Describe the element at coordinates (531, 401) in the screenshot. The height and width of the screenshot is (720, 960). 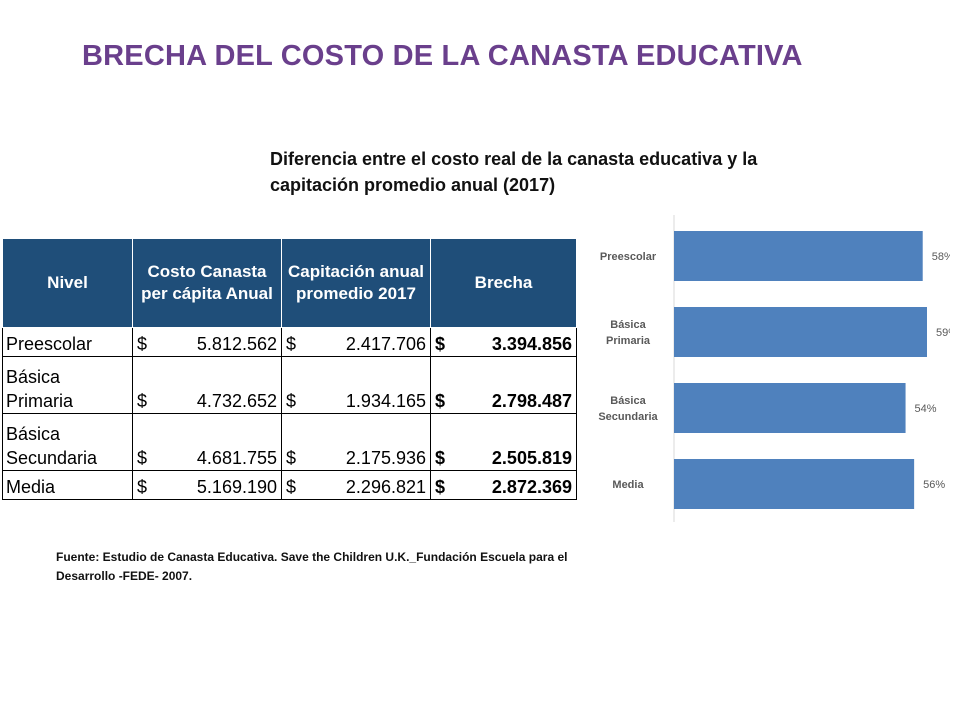
I see `amount-value: 2.798.487` at that location.